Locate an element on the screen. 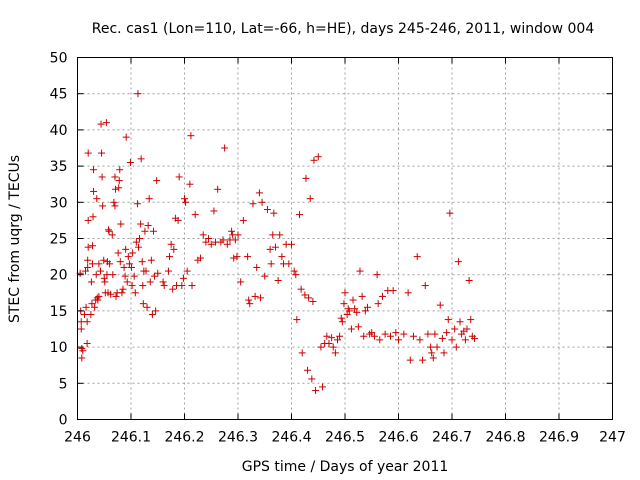  y-tick-label: 25 is located at coordinates (59, 240).